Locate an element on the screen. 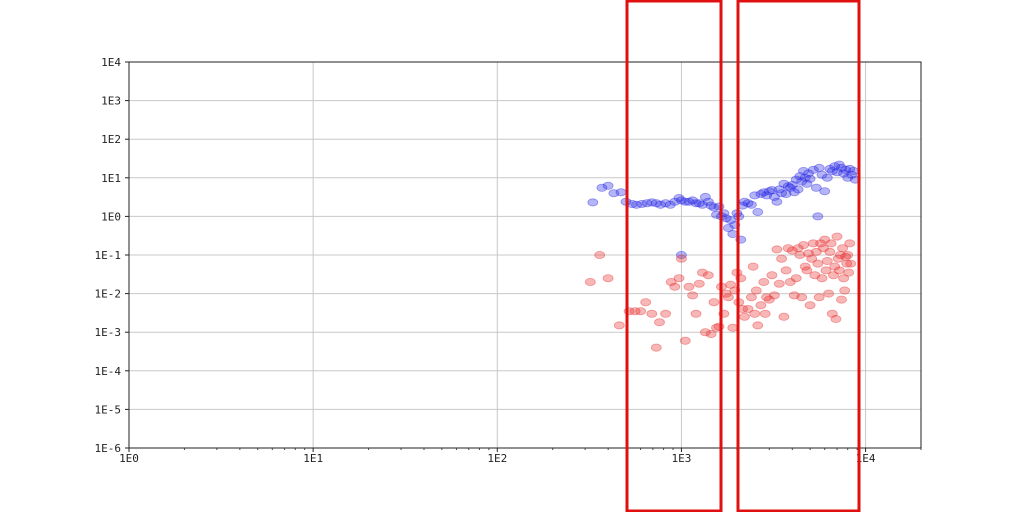 This screenshot has height=512, width=1024. x-tick-label: 1E2 is located at coordinates (497, 458).